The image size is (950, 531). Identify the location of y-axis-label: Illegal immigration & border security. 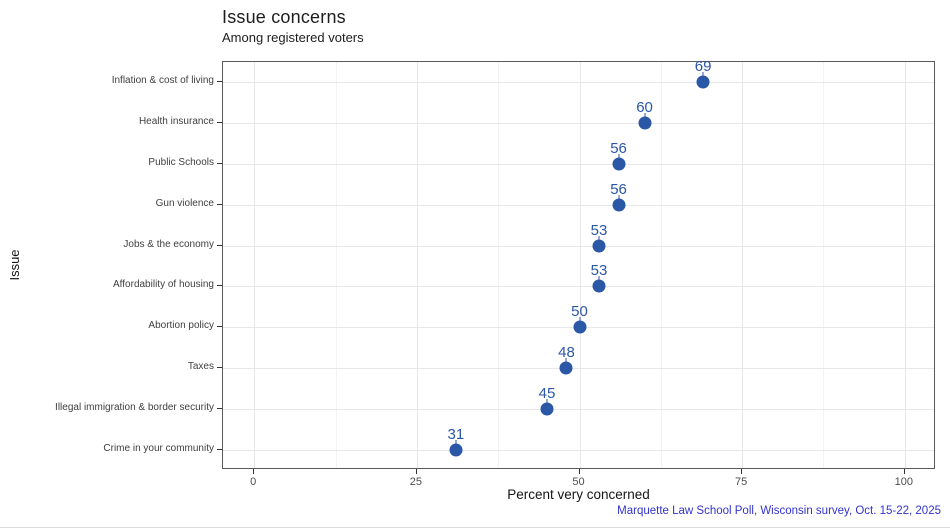
(134, 407).